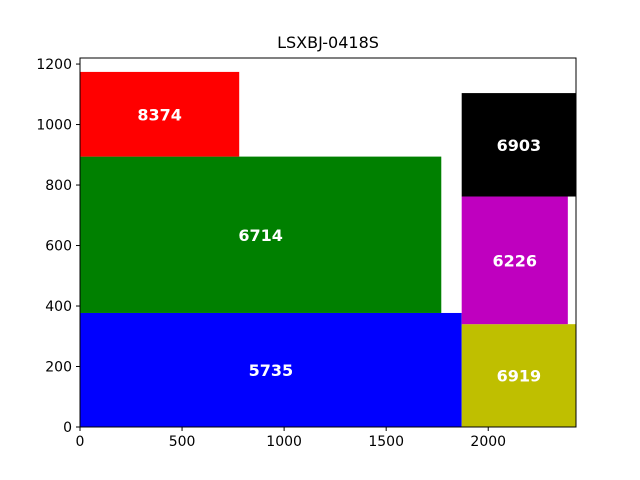 The height and width of the screenshot is (480, 640). Describe the element at coordinates (80, 442) in the screenshot. I see `x-tick-label: 0` at that location.